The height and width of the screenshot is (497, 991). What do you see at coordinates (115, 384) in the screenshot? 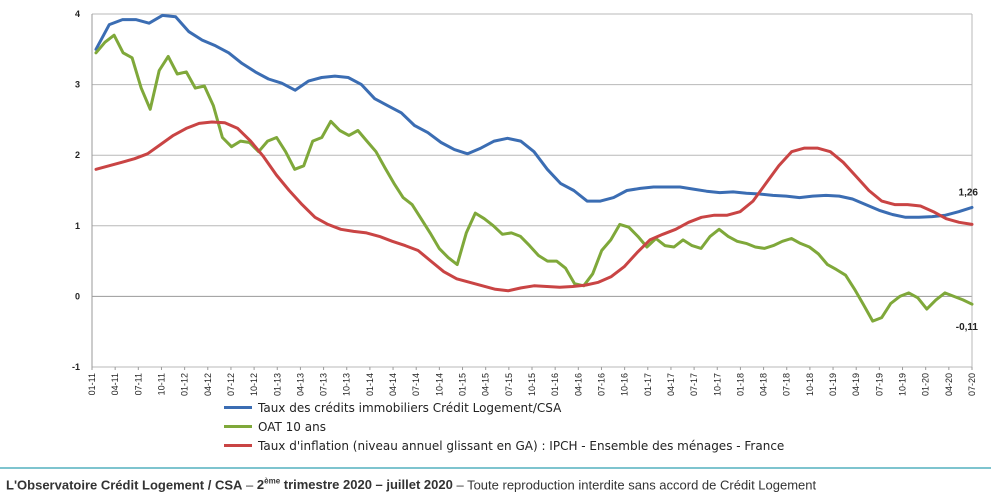
I see `x-tick-label: 04-11` at bounding box center [115, 384].